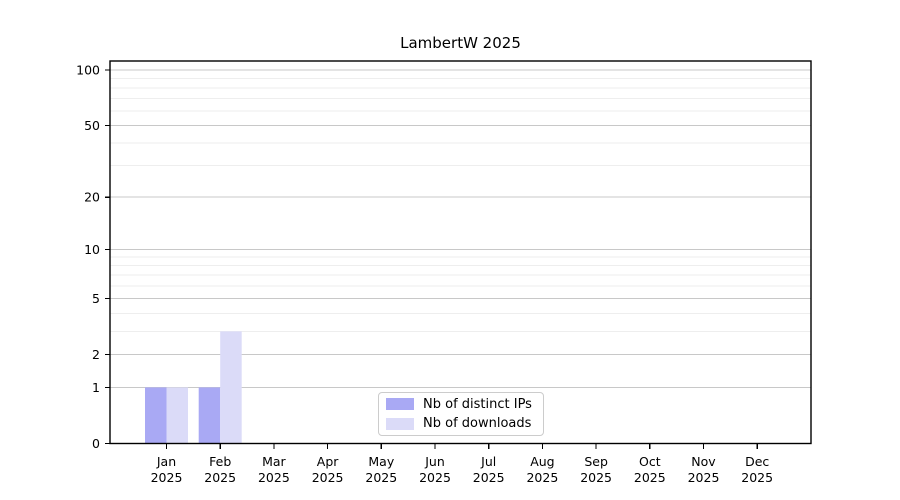  I want to click on y-tick-label: 20, so click(92, 197).